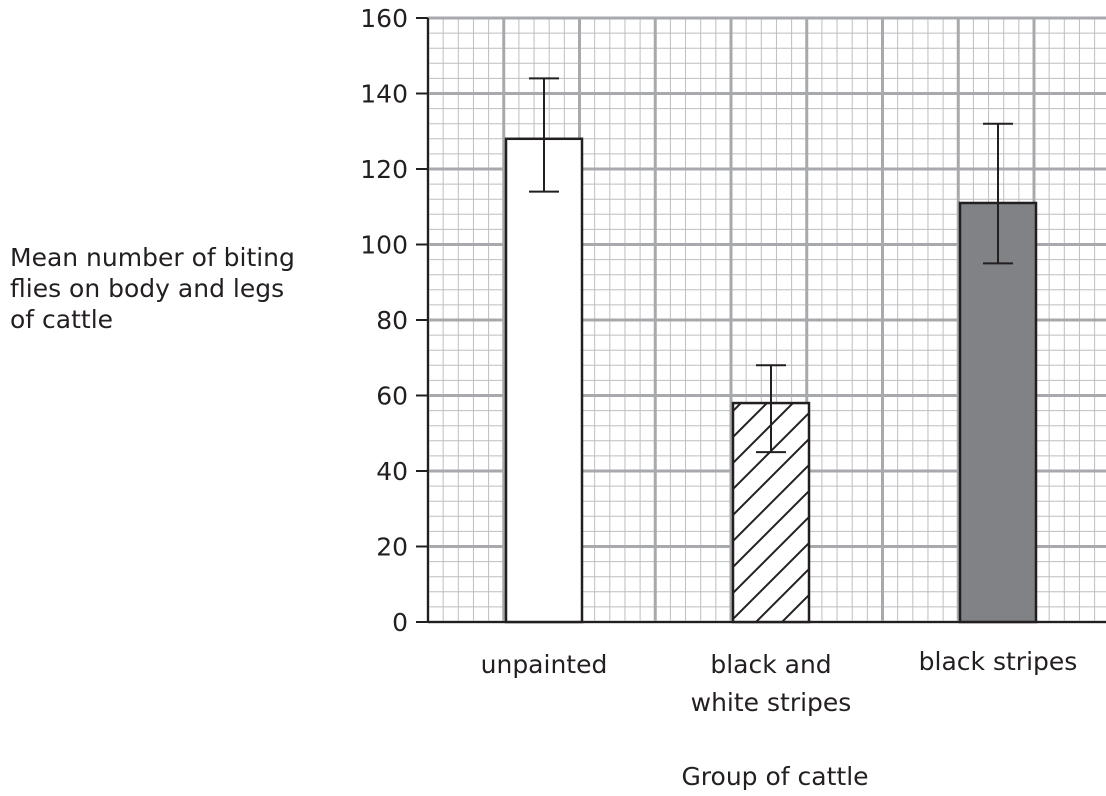 The height and width of the screenshot is (796, 1106). Describe the element at coordinates (774, 776) in the screenshot. I see `x-axis-label: Group of cattle` at that location.